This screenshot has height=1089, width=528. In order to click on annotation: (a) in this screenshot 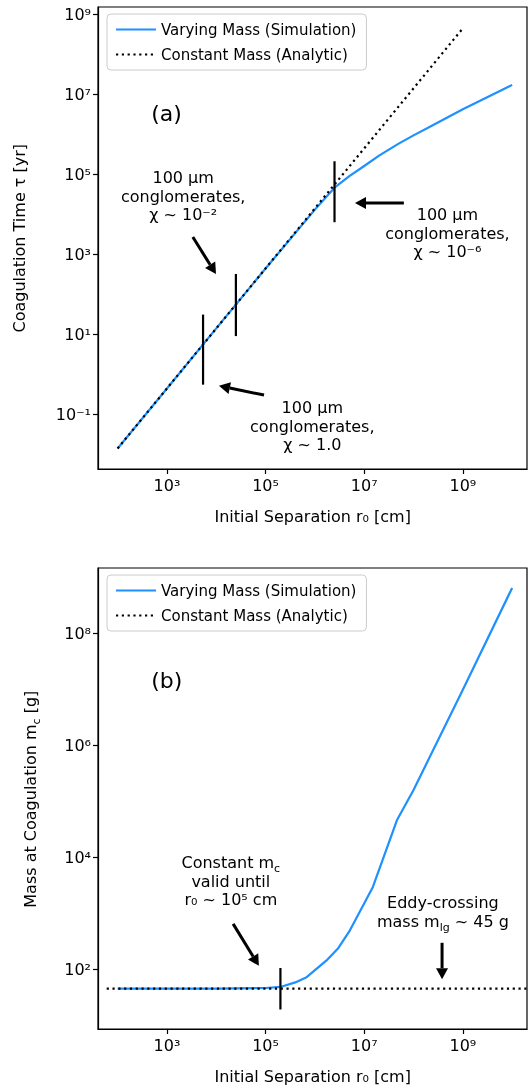, I will do `click(166, 113)`.